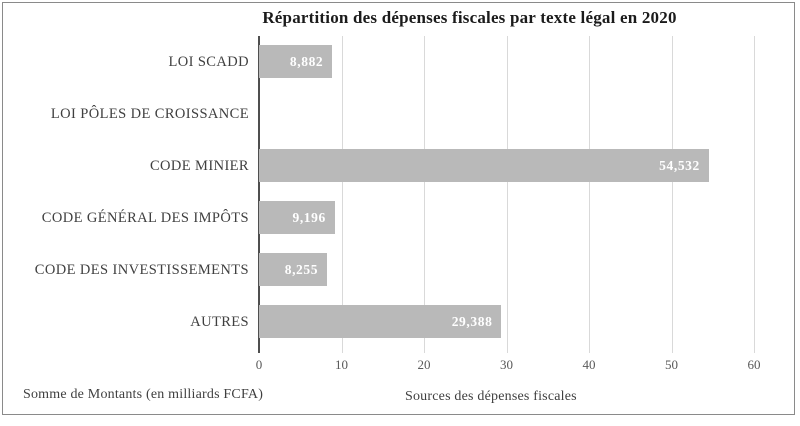 This screenshot has height=426, width=800. I want to click on bar: 54,532, so click(484, 165).